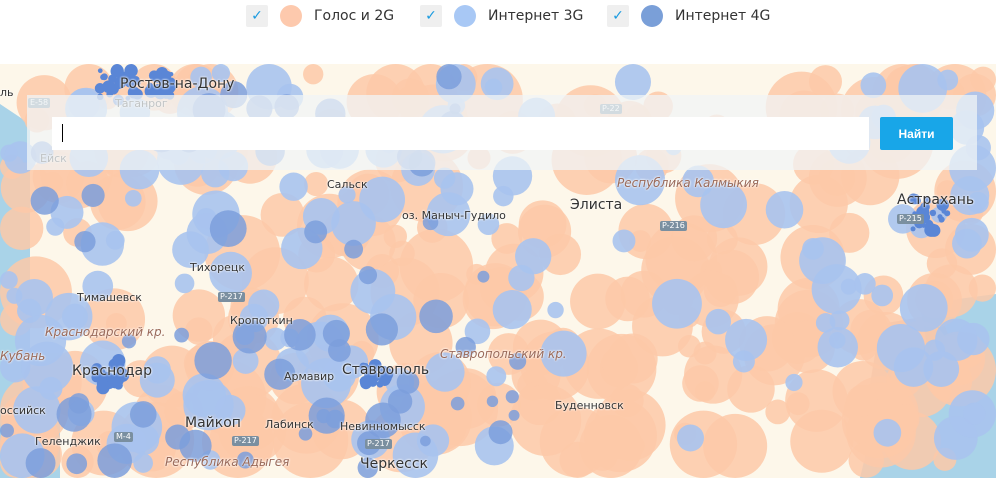 This screenshot has width=996, height=478. Describe the element at coordinates (383, 426) in the screenshot. I see `map-place-label: Невинномысск` at that location.